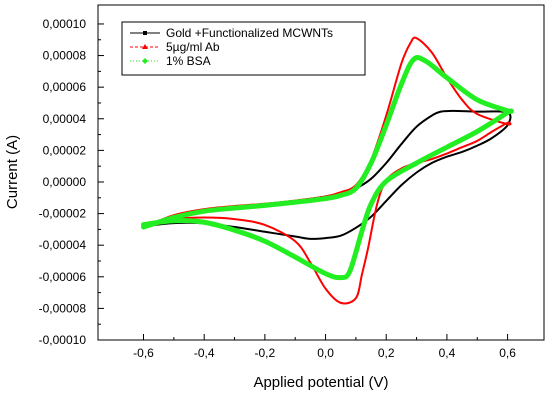 This screenshot has height=402, width=558. Describe the element at coordinates (507, 353) in the screenshot. I see `x-tick-label: 0,6` at that location.